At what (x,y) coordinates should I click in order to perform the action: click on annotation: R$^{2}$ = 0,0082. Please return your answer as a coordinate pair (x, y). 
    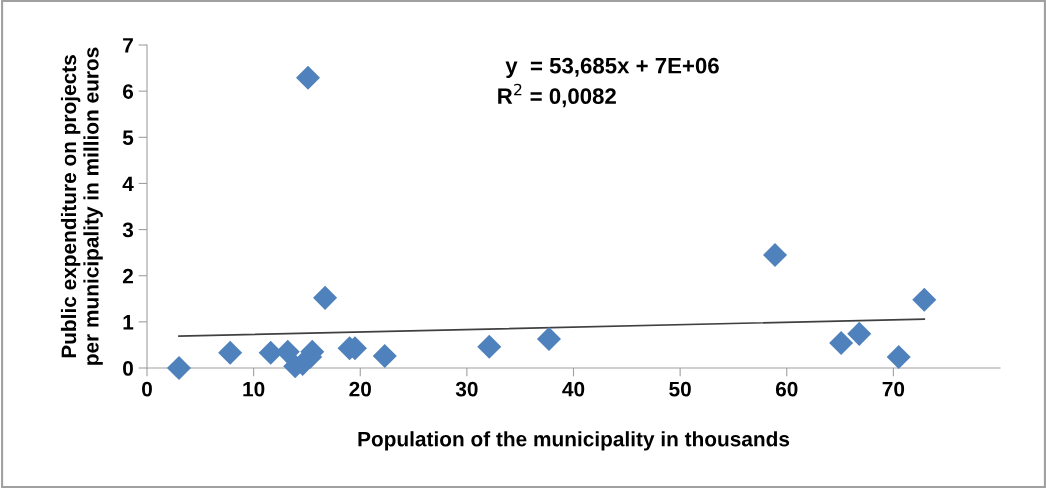
    Looking at the image, I should click on (557, 95).